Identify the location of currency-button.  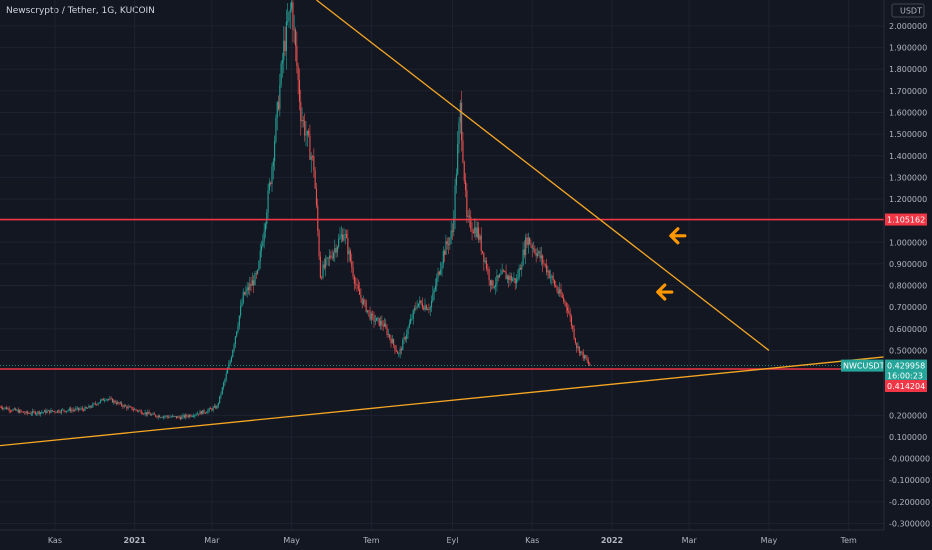
(908, 10).